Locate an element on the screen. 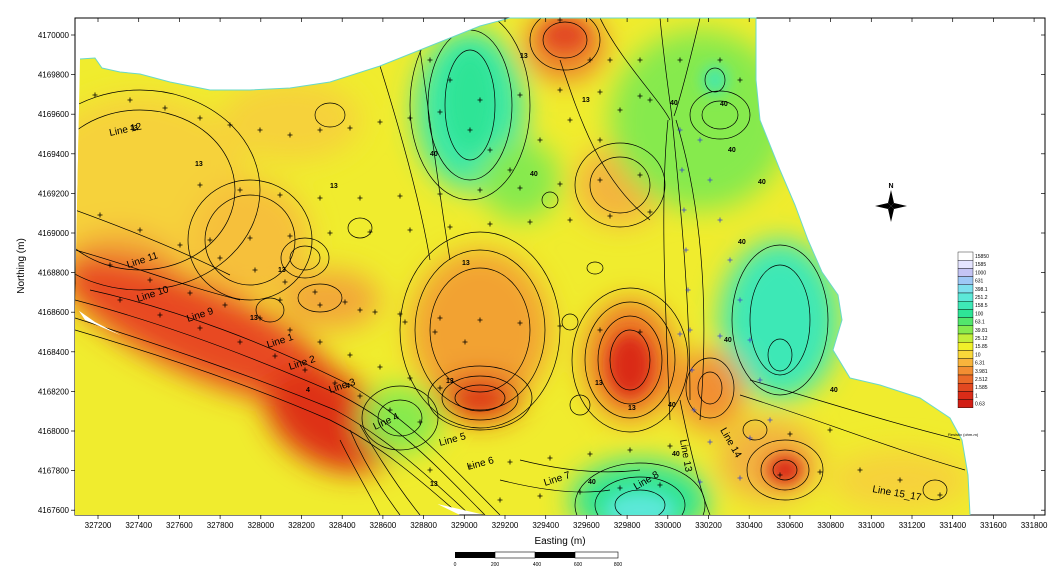 This screenshot has height=576, width=1063. x-tick-label: 330800 is located at coordinates (830, 525).